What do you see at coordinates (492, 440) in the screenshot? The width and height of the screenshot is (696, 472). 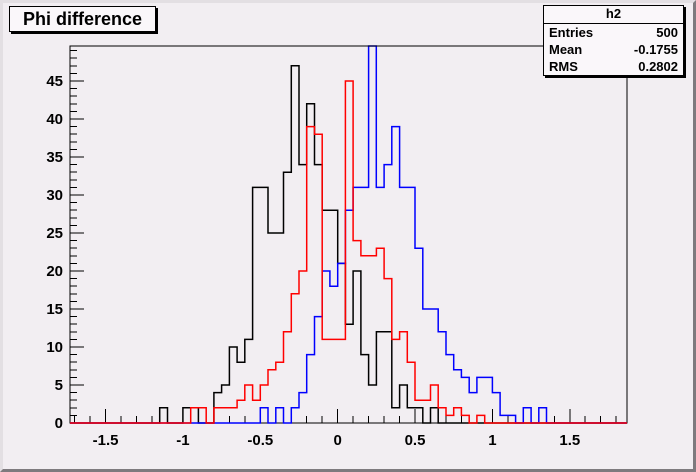 I see `x-tick-label: 1` at bounding box center [492, 440].